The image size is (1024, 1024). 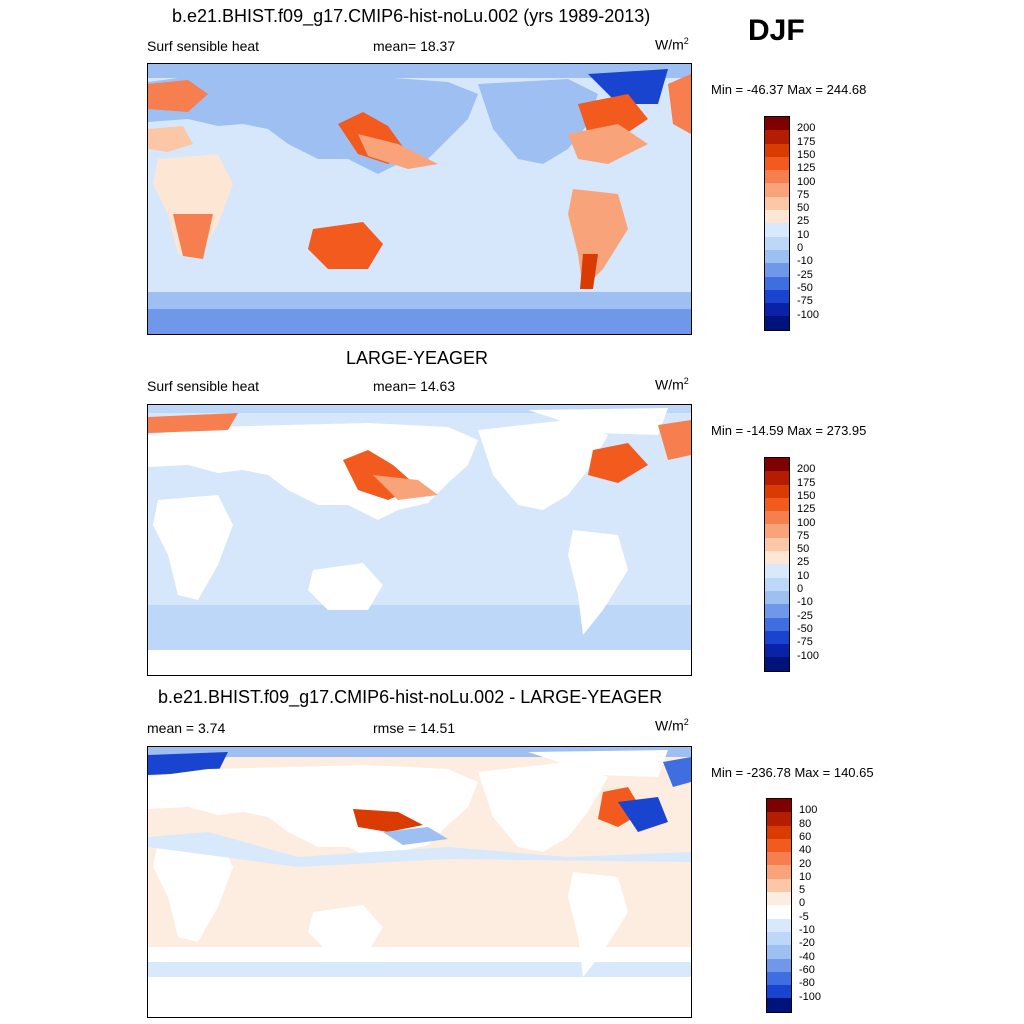 What do you see at coordinates (417, 358) in the screenshot?
I see `panel2-title: LARGE-YEAGER` at bounding box center [417, 358].